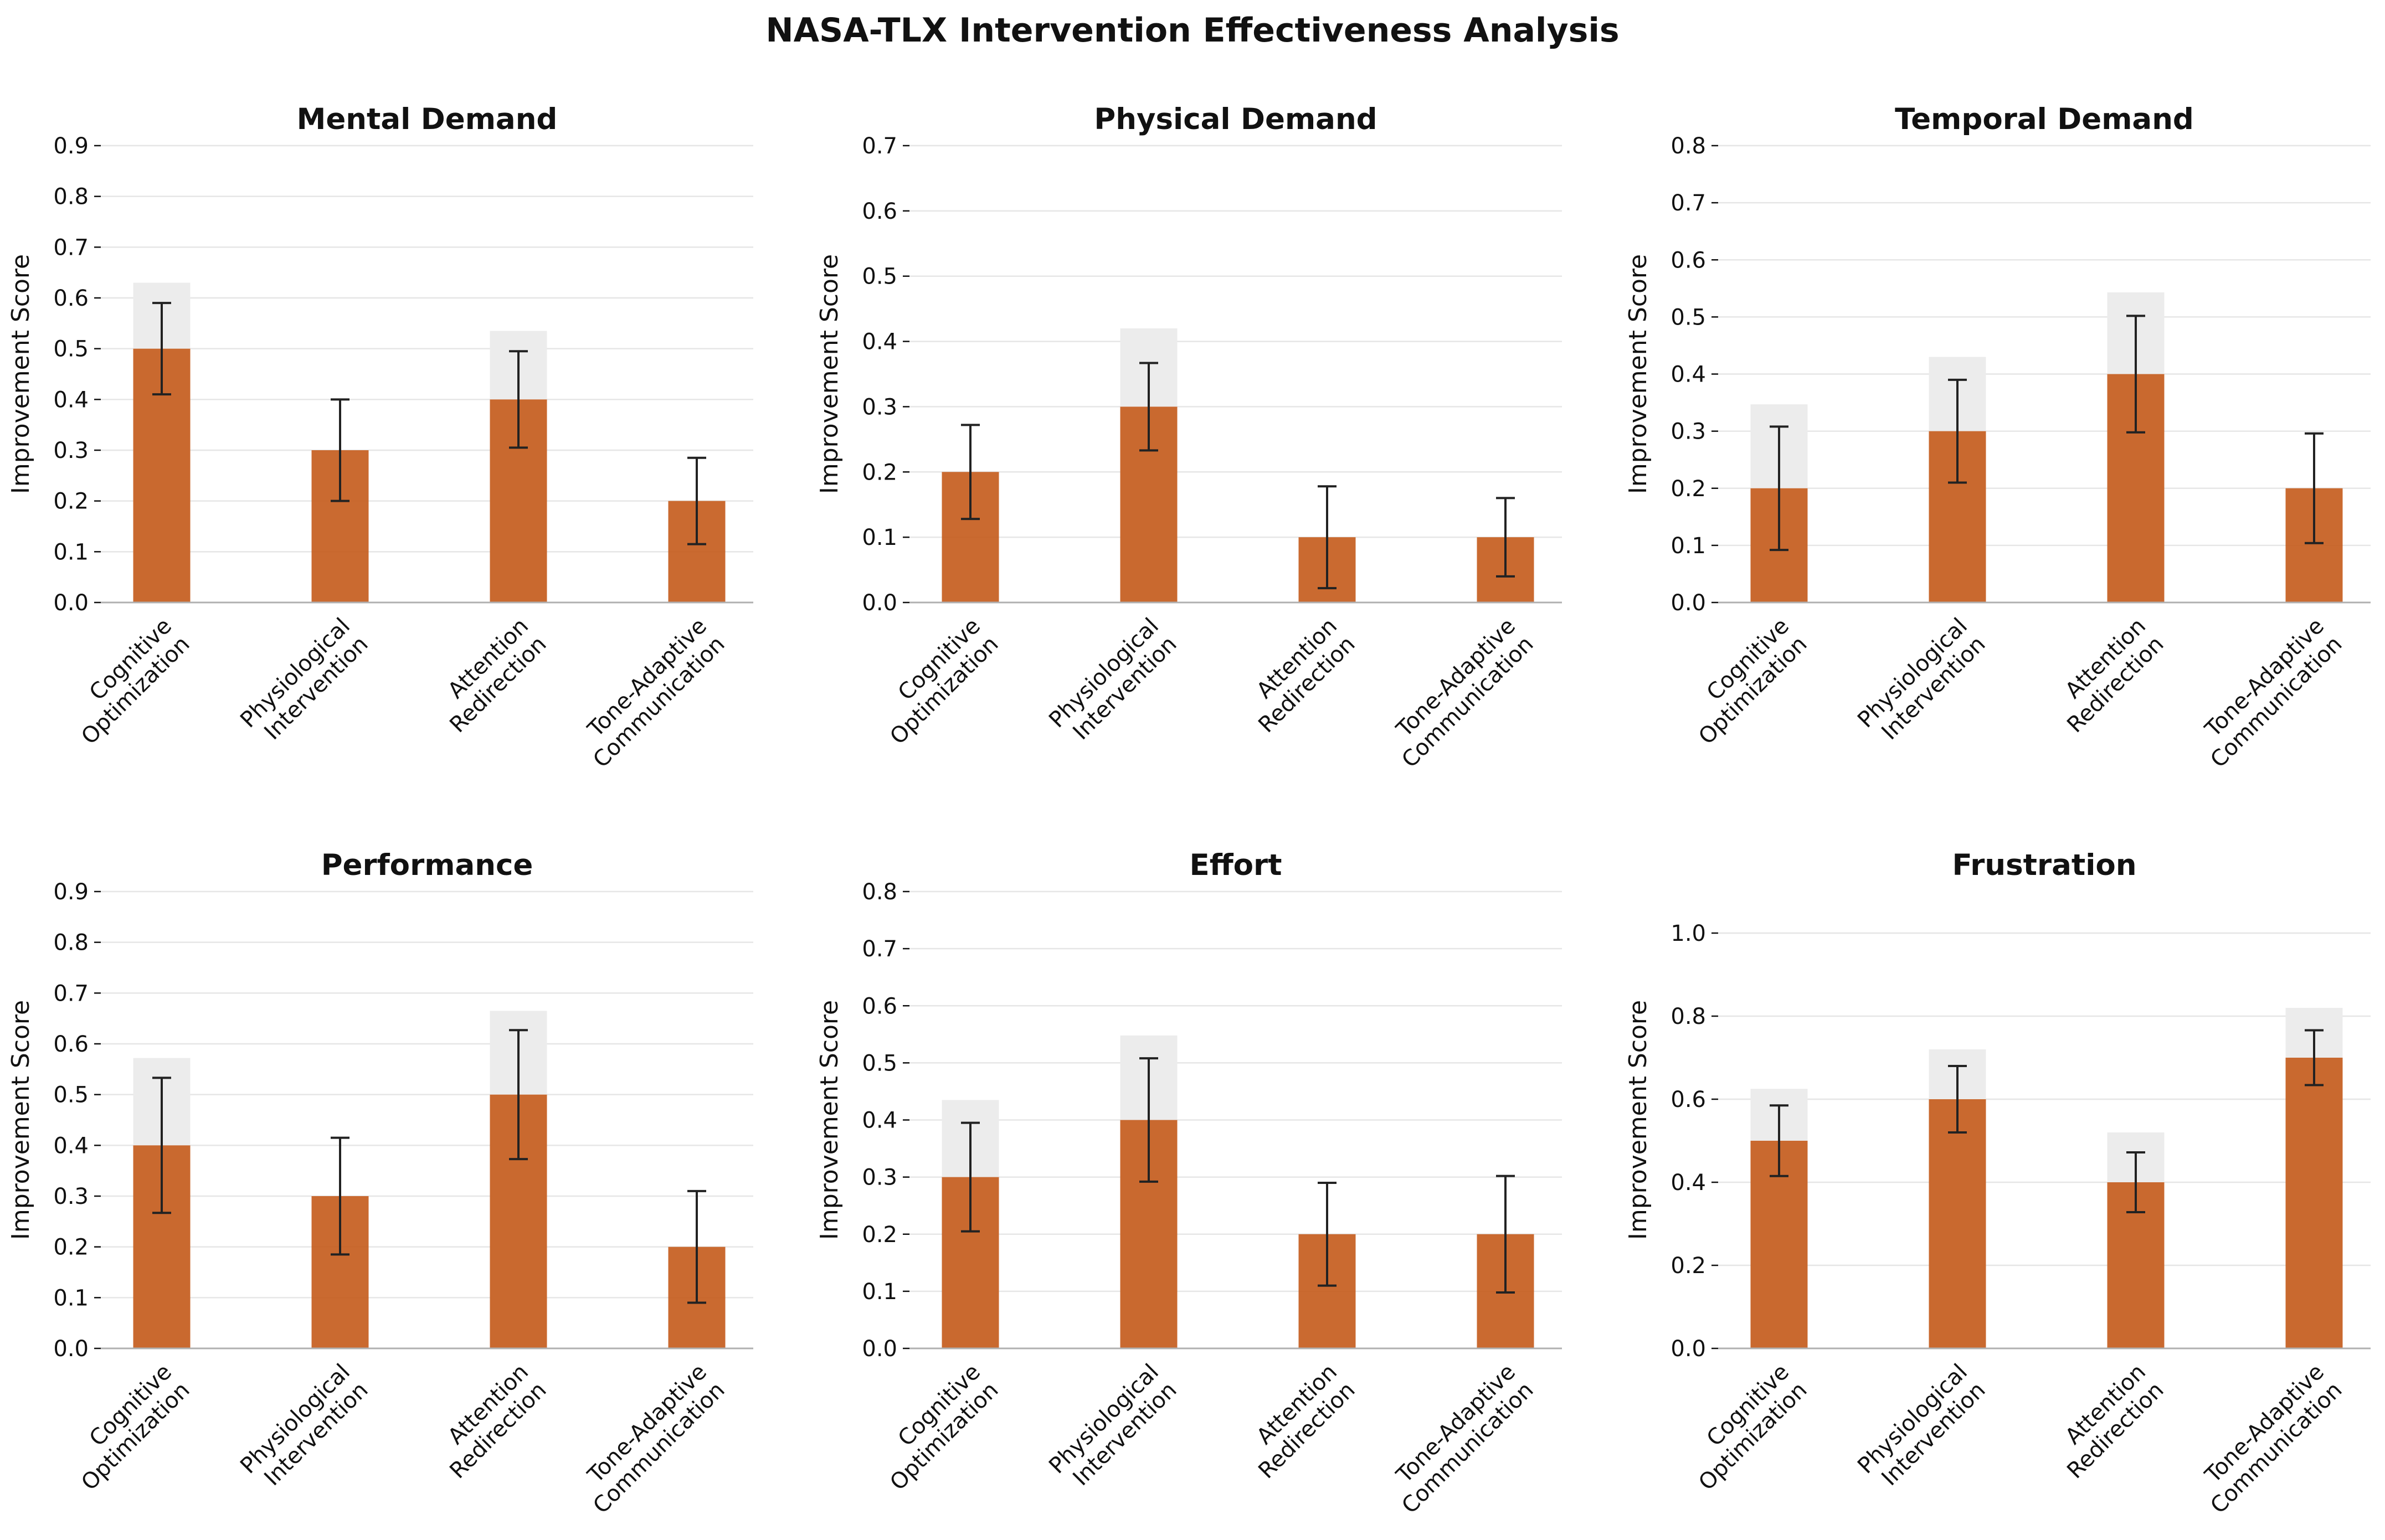 The image size is (2385, 1540). Describe the element at coordinates (2044, 119) in the screenshot. I see `chart-title: Temporal Demand` at that location.